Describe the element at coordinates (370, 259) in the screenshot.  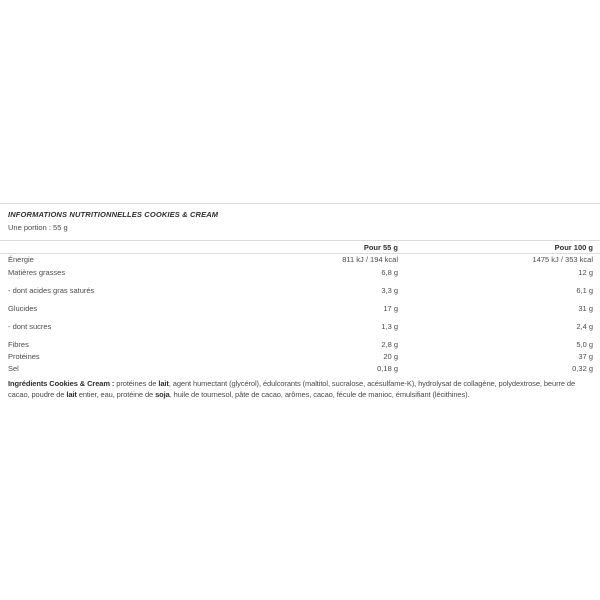
I see `row-value-per55: 811 kJ / 194 kcal` at that location.